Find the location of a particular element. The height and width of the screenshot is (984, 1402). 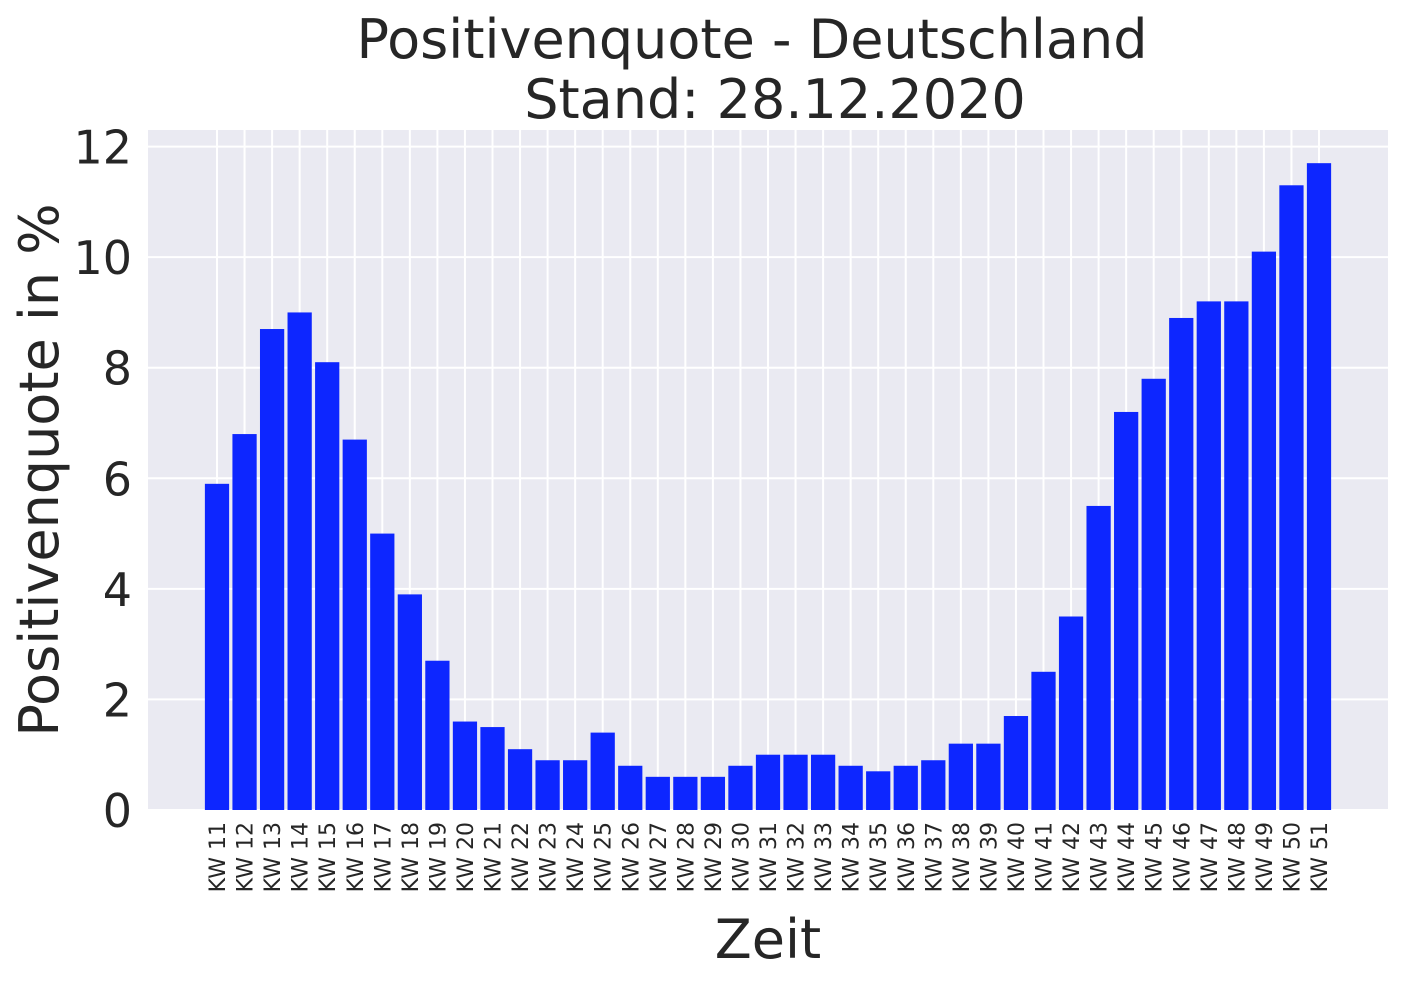

y-tick-label: 0 is located at coordinates (117, 811).